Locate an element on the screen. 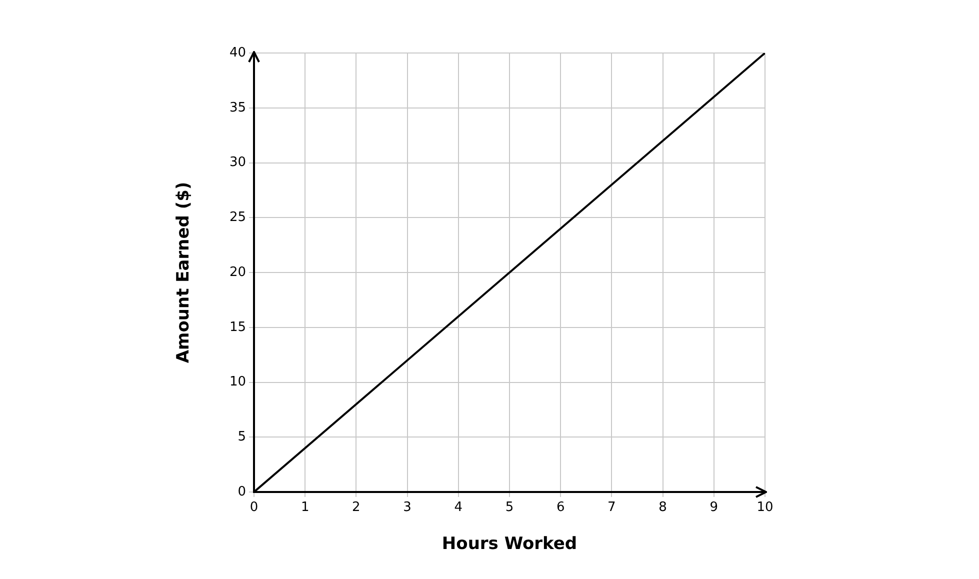  y-tick-label: 5 is located at coordinates (242, 437).